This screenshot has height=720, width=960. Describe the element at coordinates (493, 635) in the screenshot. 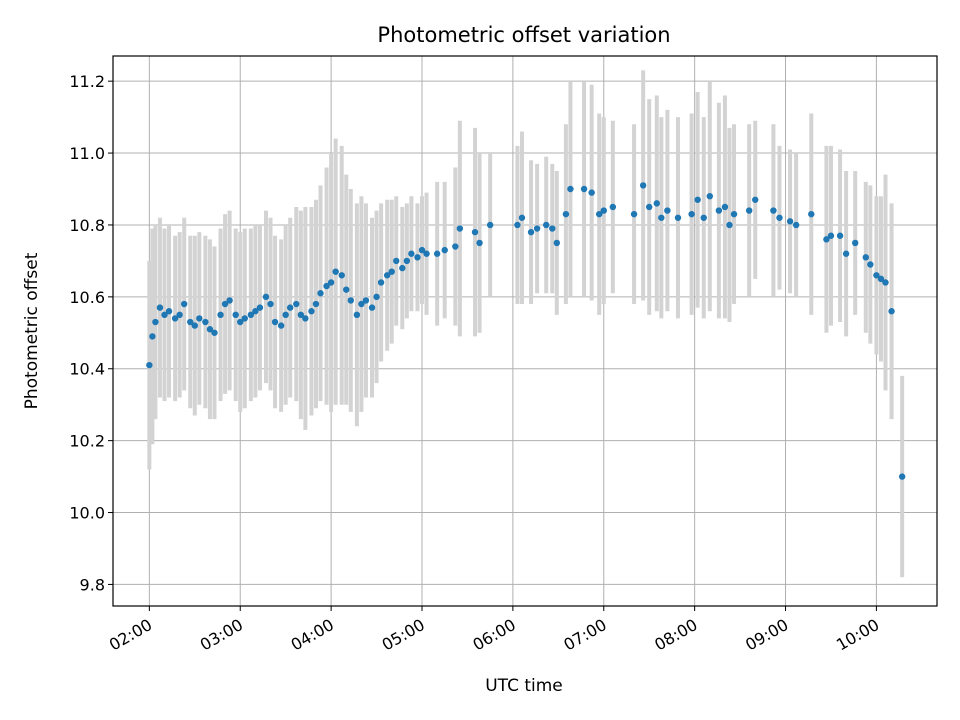

I see `x-tick-label: 06:00` at that location.